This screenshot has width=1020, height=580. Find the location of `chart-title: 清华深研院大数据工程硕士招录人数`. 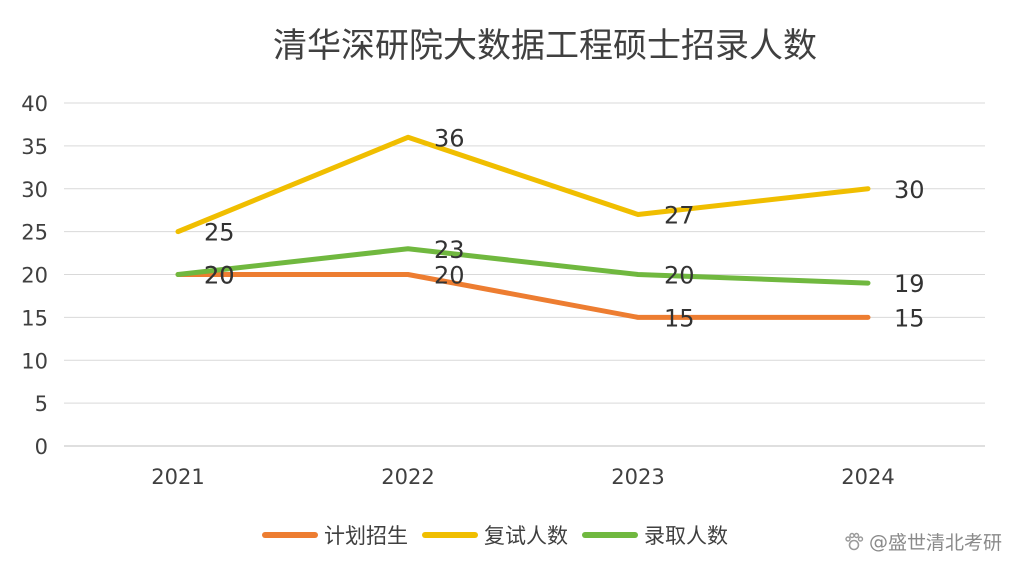

chart-title: 清华深研院大数据工程硕士招录人数 is located at coordinates (545, 46).